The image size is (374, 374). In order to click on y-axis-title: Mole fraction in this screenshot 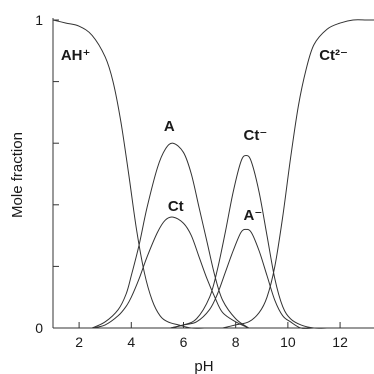, I will do `click(17, 175)`.